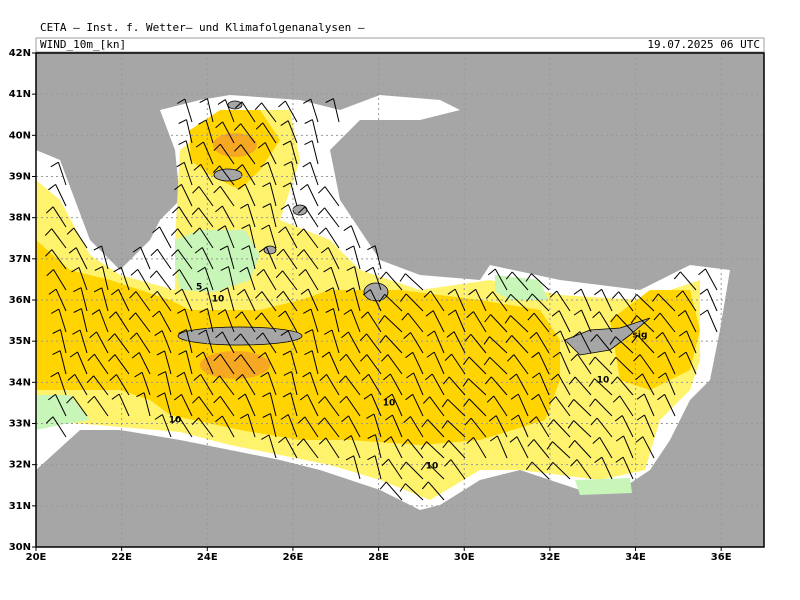 This screenshot has height=600, width=800. I want to click on x-tick-label: 28E, so click(378, 557).